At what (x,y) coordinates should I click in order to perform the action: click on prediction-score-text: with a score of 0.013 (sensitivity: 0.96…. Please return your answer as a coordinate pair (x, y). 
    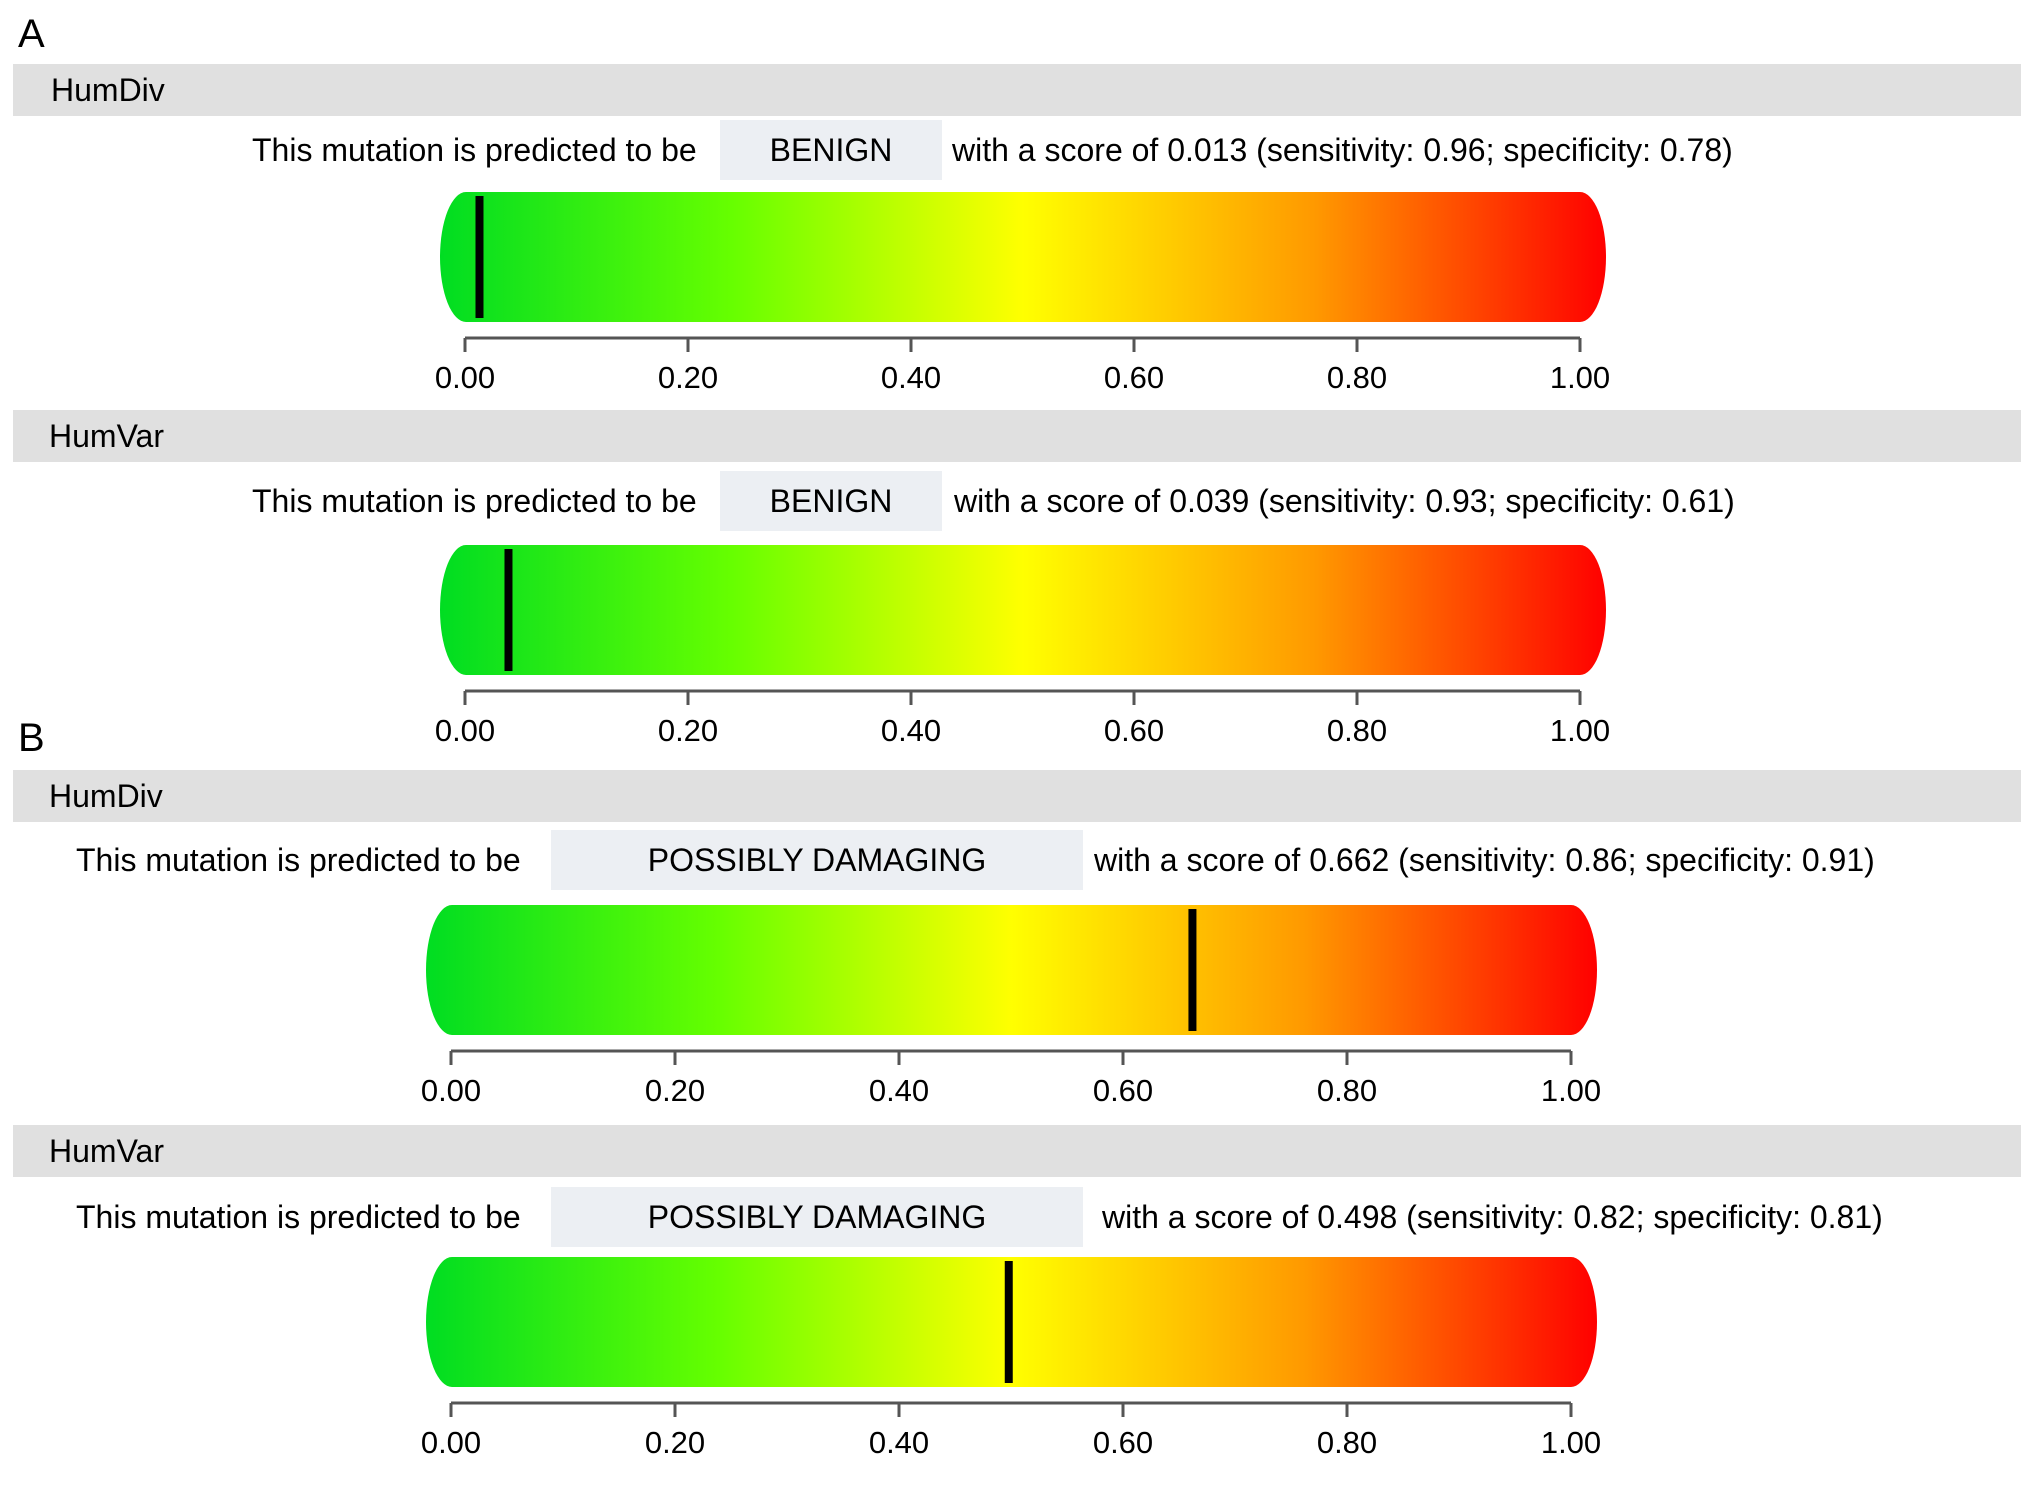
    Looking at the image, I should click on (1342, 150).